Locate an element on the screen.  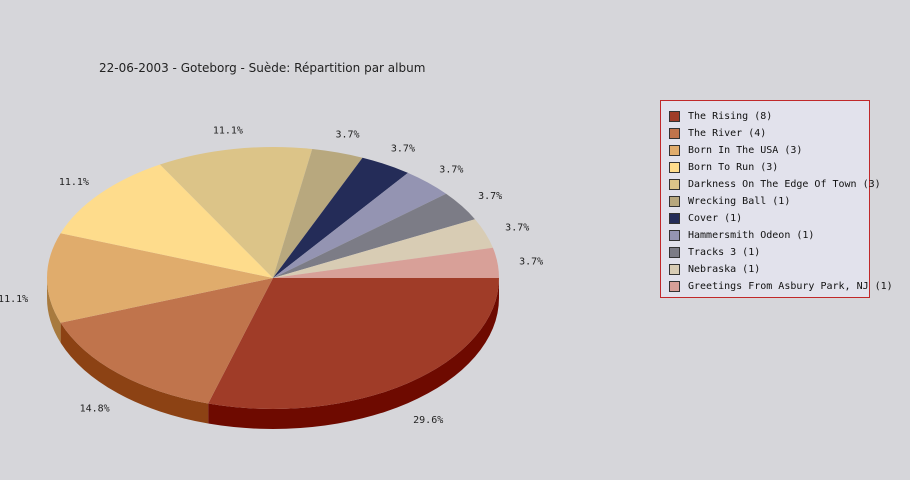
pie-slice-nebraska is located at coordinates (383, 248).